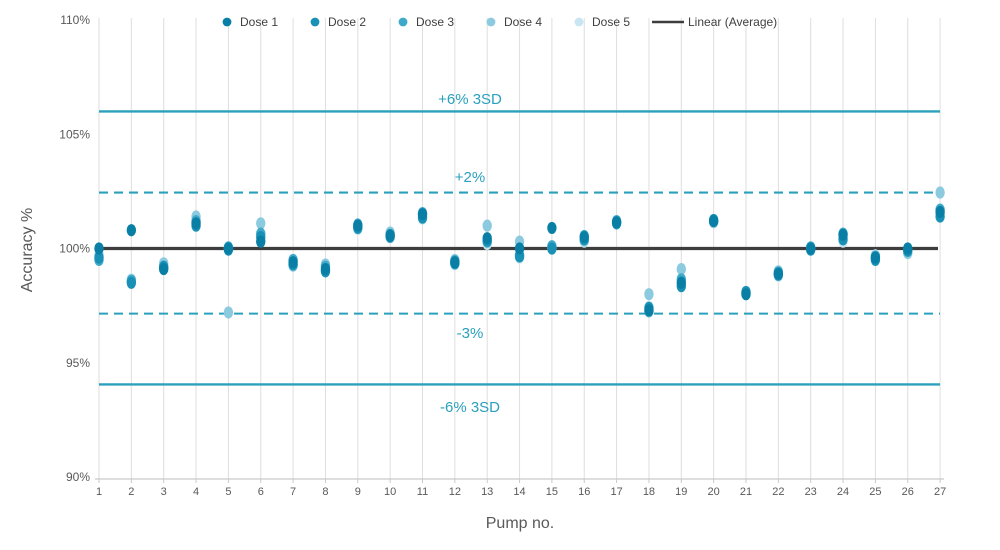  What do you see at coordinates (811, 492) in the screenshot?
I see `x-tick-label: 23` at bounding box center [811, 492].